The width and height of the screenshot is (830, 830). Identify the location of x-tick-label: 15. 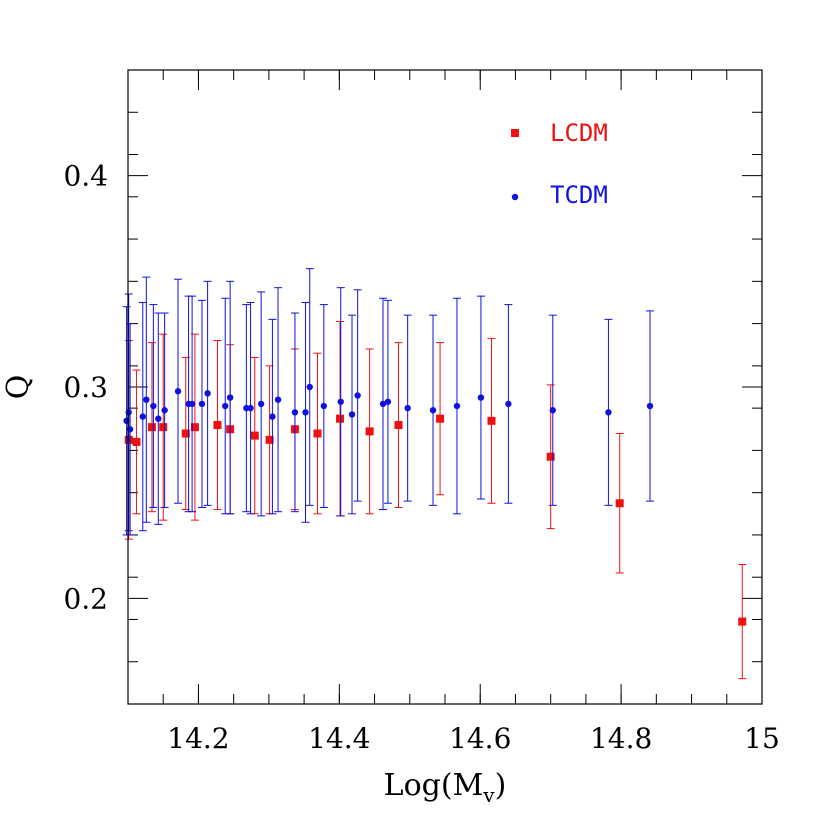
(762, 738).